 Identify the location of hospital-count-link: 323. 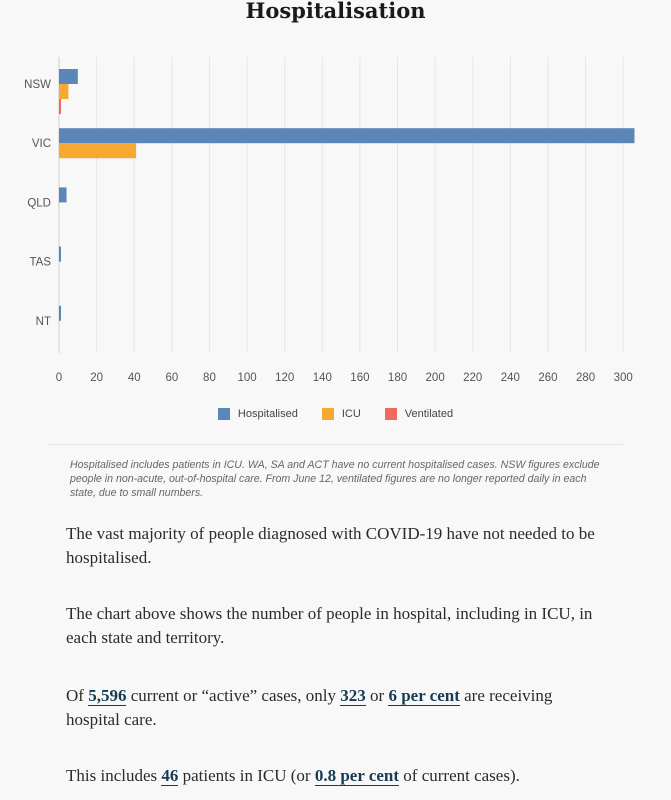
(353, 696).